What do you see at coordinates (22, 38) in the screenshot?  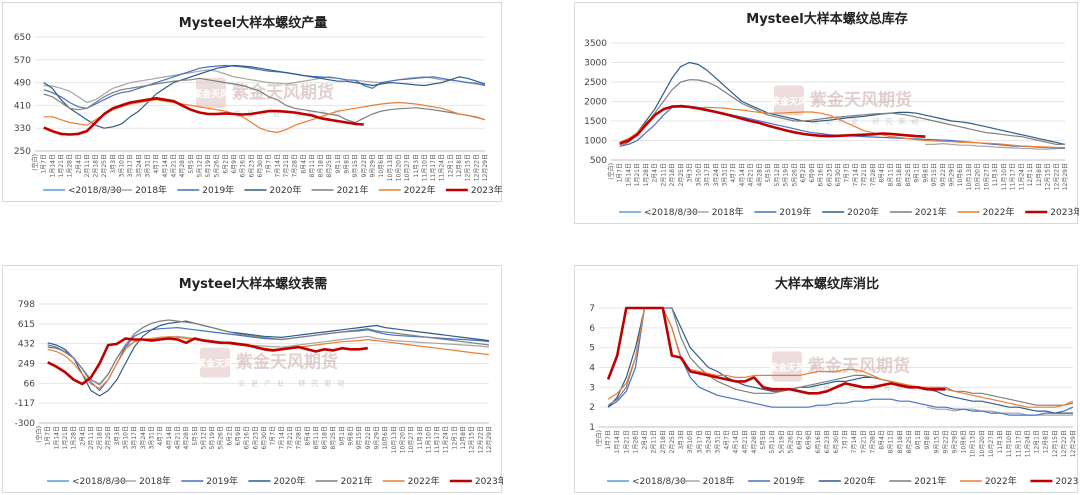 I see `y-tick-label: 650` at bounding box center [22, 38].